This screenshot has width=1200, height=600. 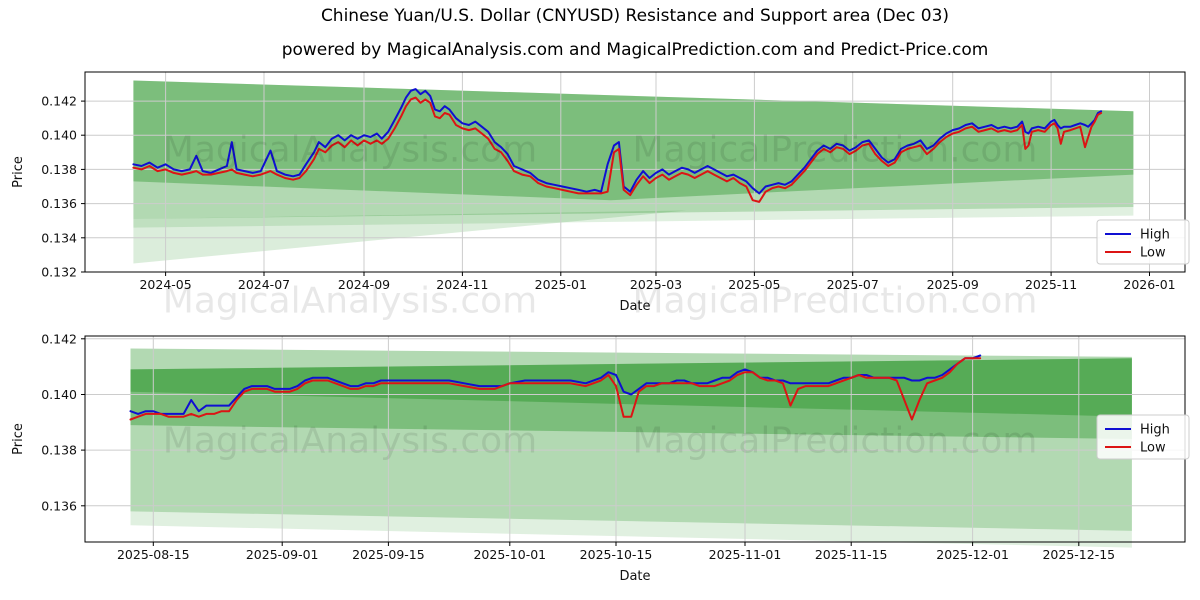 What do you see at coordinates (1149, 284) in the screenshot?
I see `x-tick-label: 2026-01` at bounding box center [1149, 284].